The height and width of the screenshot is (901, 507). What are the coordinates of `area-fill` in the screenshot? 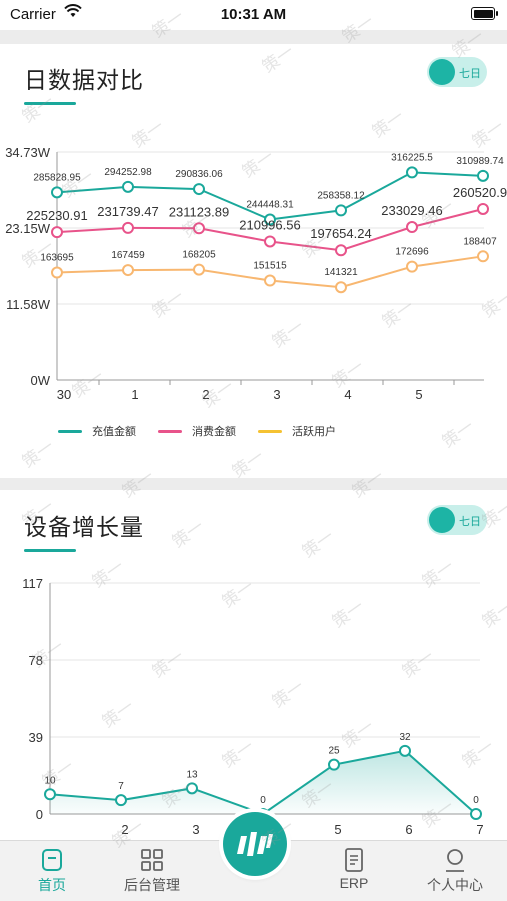 It's located at (263, 782).